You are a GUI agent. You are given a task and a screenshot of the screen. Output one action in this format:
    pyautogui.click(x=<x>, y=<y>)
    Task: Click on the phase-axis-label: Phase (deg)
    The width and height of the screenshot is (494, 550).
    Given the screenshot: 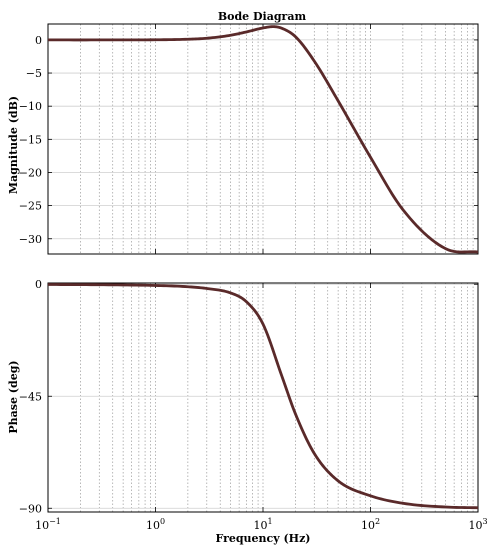 What is the action you would take?
    pyautogui.click(x=13, y=396)
    